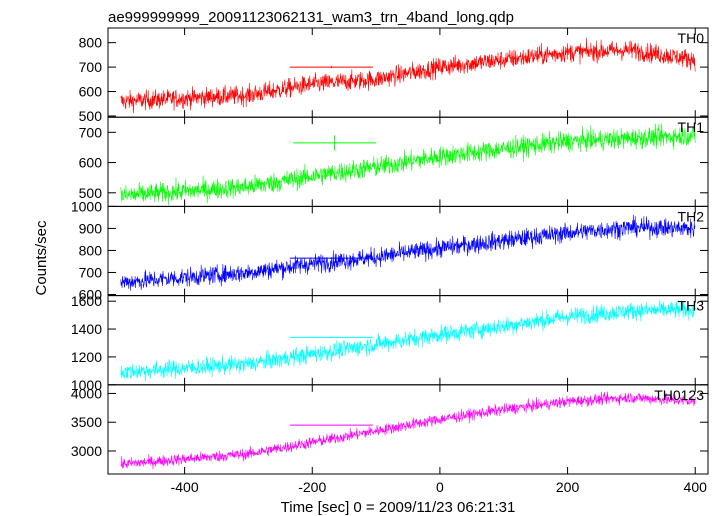 This screenshot has height=516, width=723. I want to click on y-tick-label: 900, so click(91, 228).